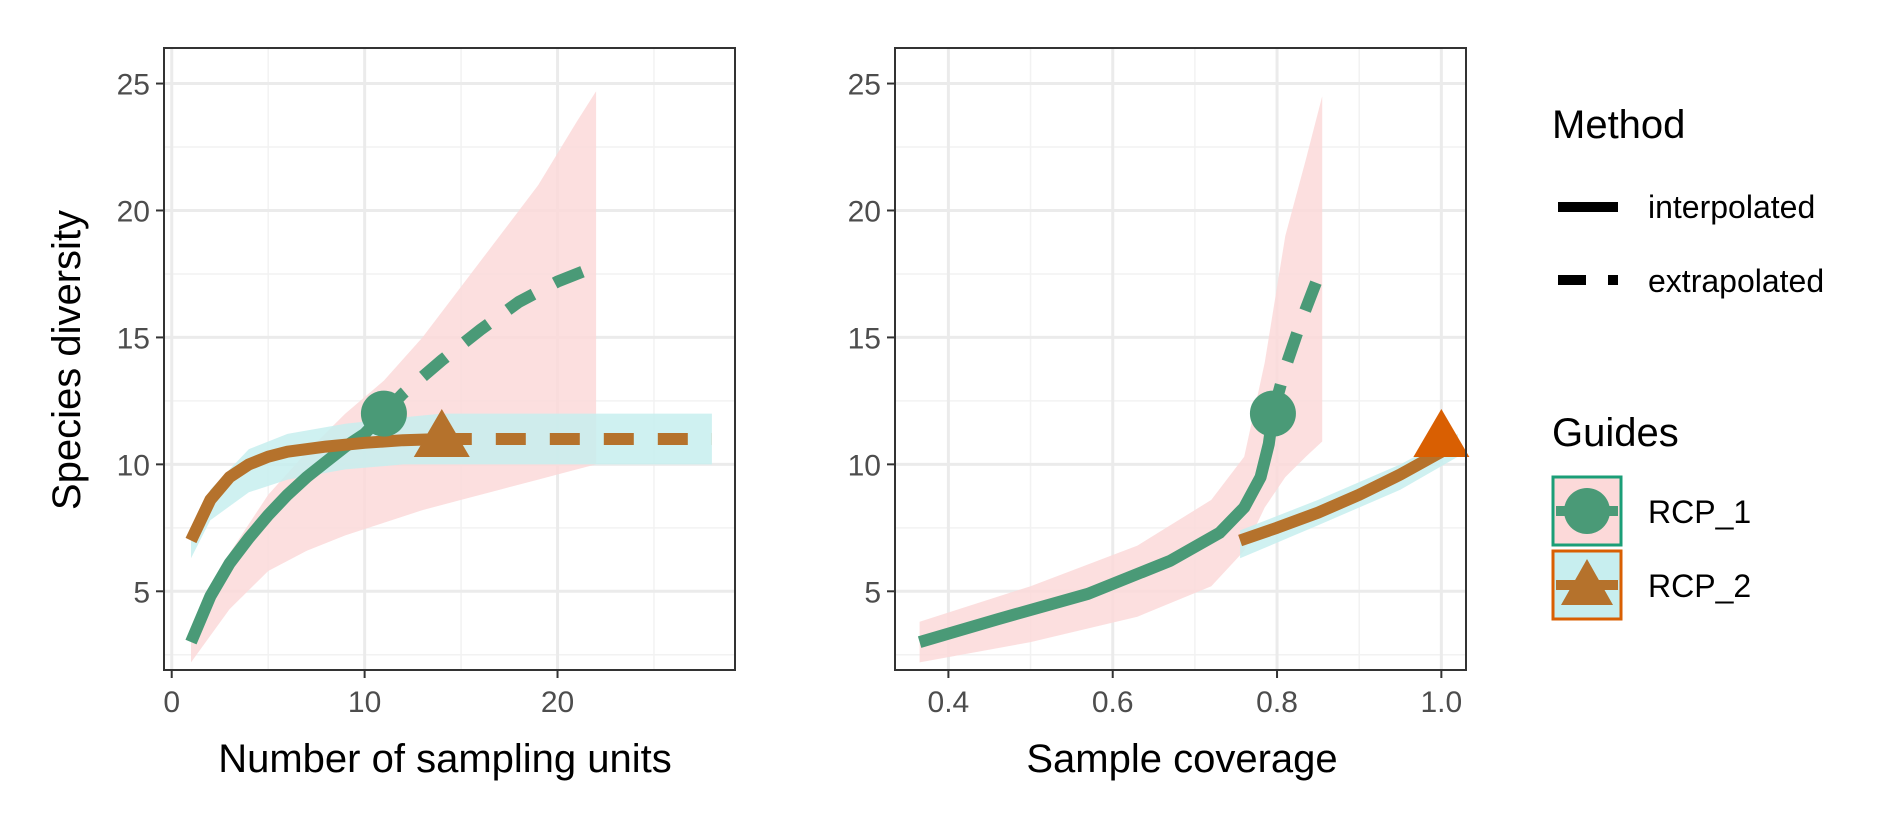  What do you see at coordinates (1121, 379) in the screenshot?
I see `right-ci-band-rcp1` at bounding box center [1121, 379].